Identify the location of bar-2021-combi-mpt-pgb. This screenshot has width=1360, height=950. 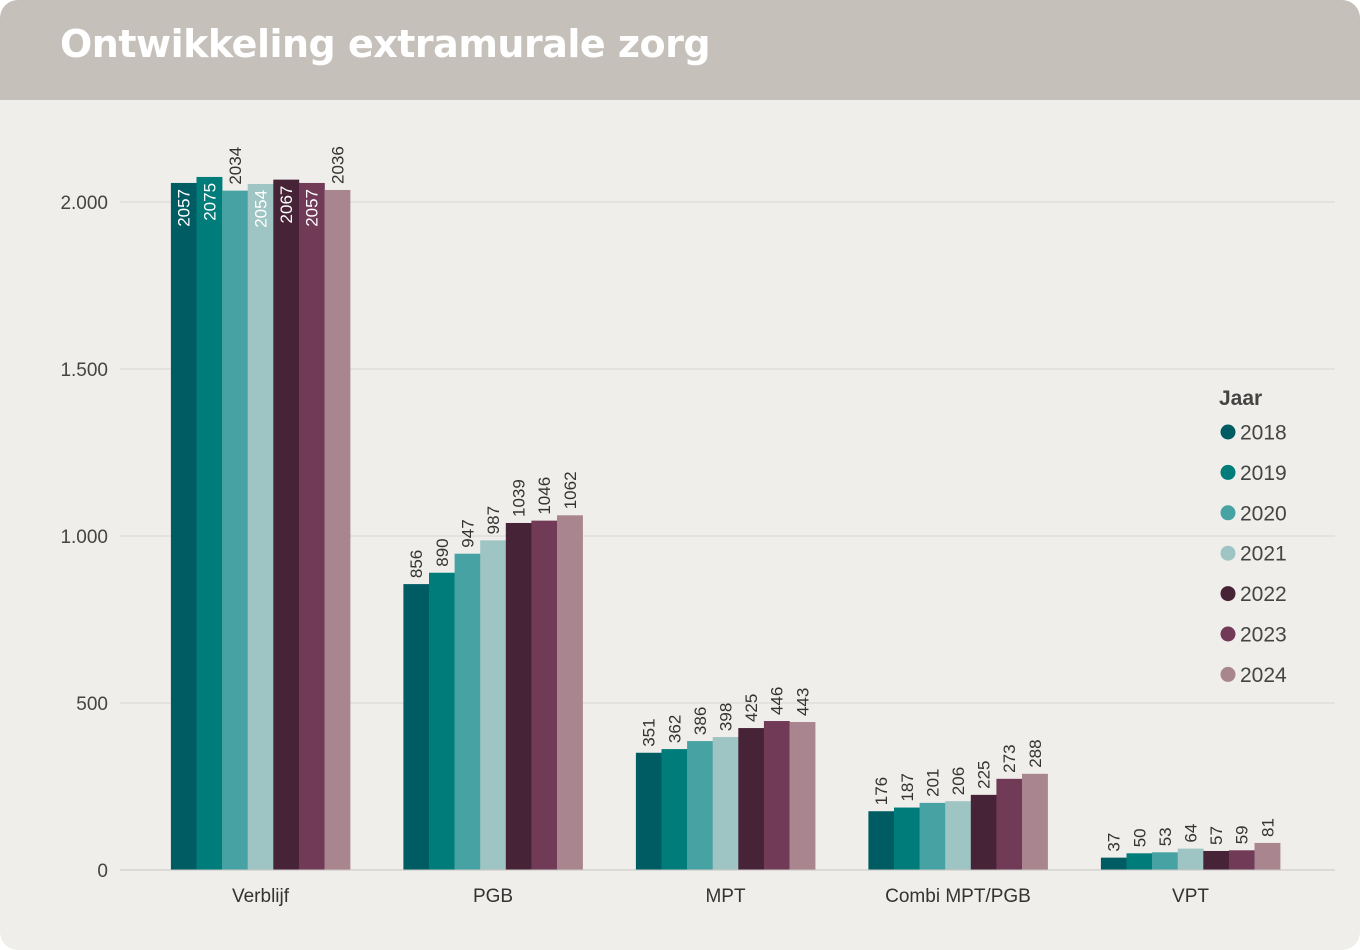
(958, 835).